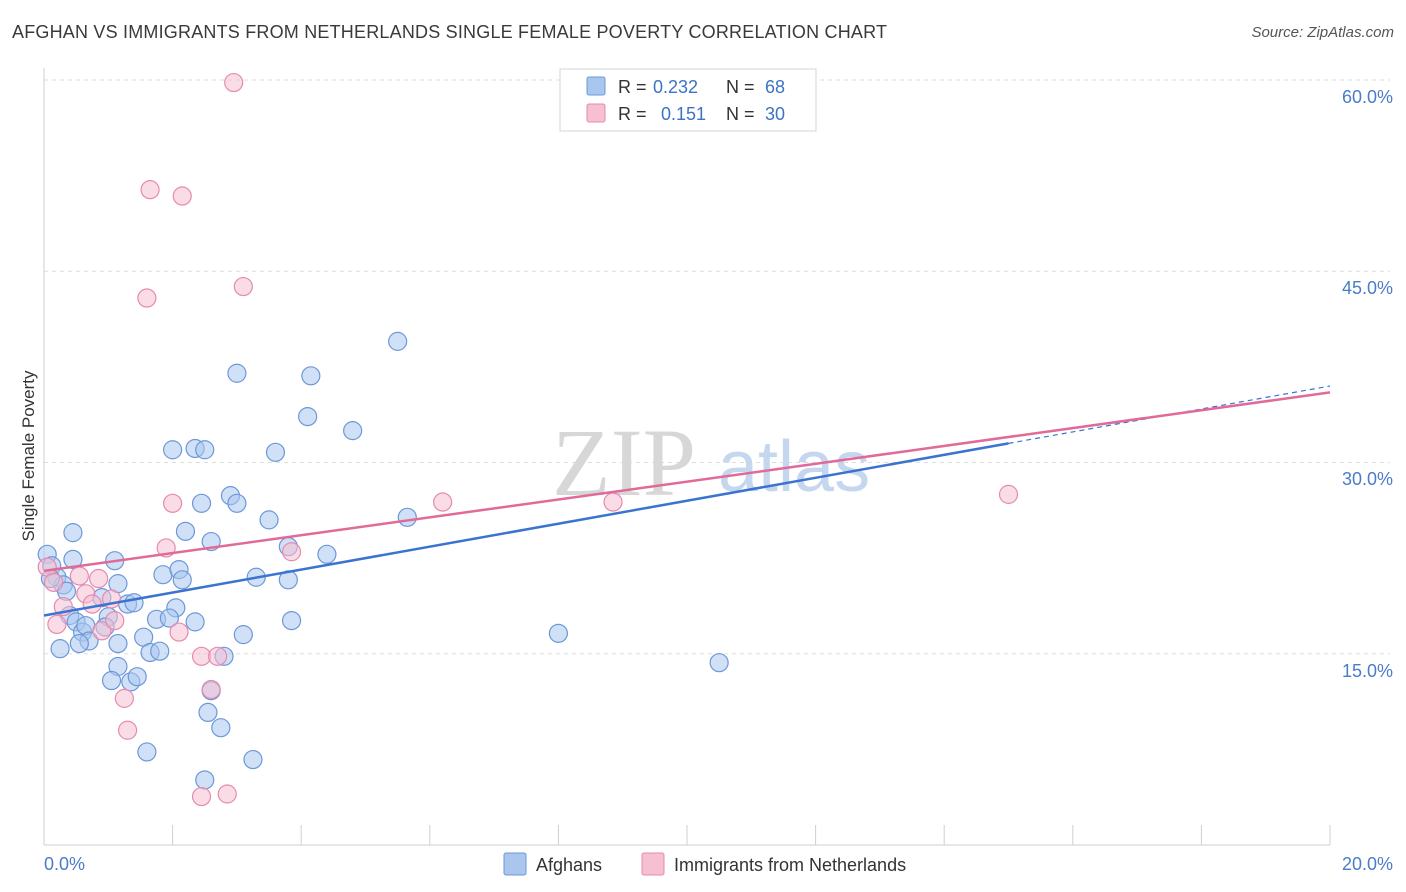  Describe the element at coordinates (1322, 32) in the screenshot. I see `source-label: Source: ZipAtlas.com` at that location.